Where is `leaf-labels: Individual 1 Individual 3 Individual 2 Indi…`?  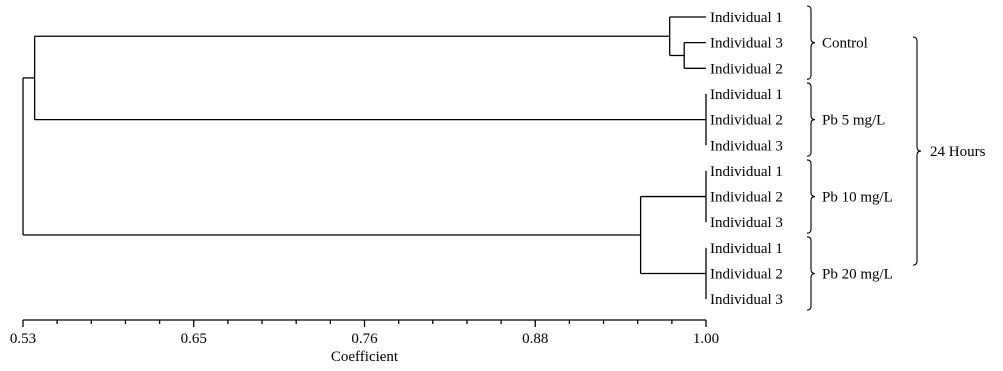 leaf-labels: Individual 1 Individual 3 Individual 2 Indi… is located at coordinates (746, 159).